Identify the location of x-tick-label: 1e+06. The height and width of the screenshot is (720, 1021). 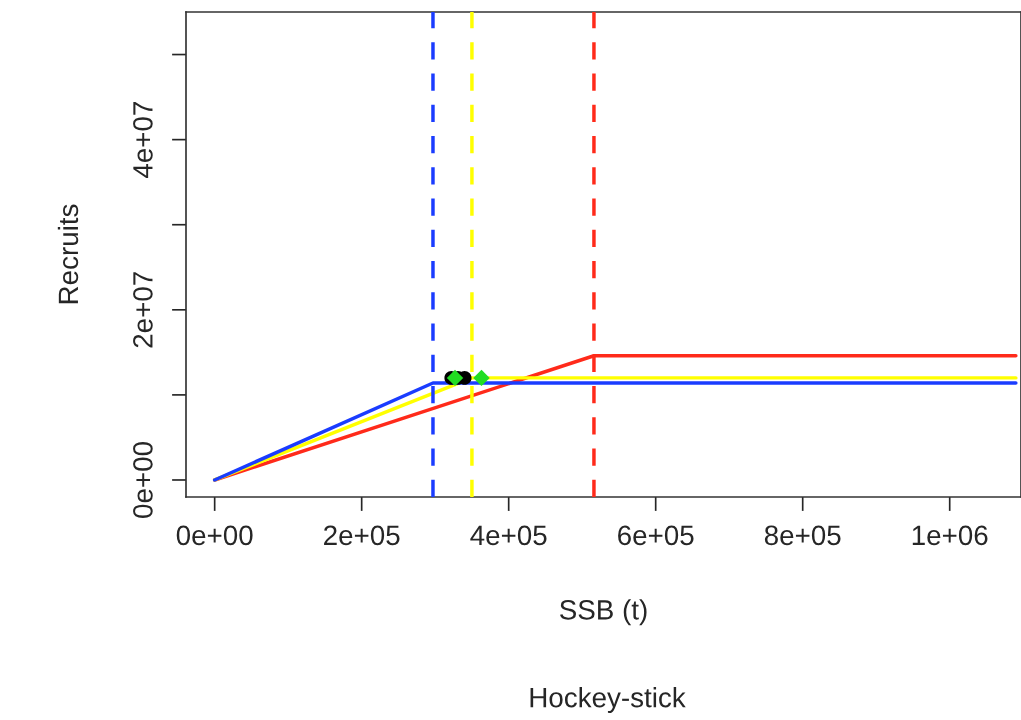
(950, 535).